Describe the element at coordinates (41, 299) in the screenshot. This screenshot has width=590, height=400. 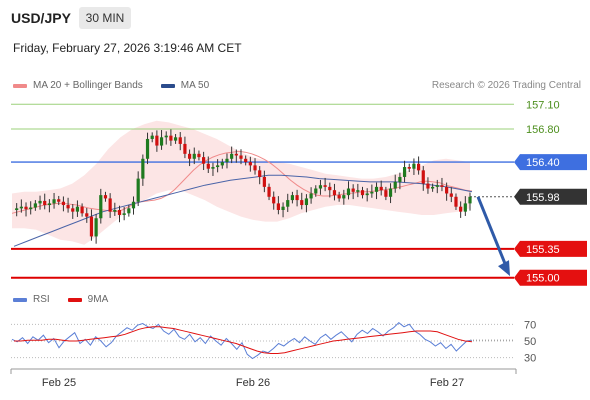
I see `legend-label-rsi: RSI` at that location.